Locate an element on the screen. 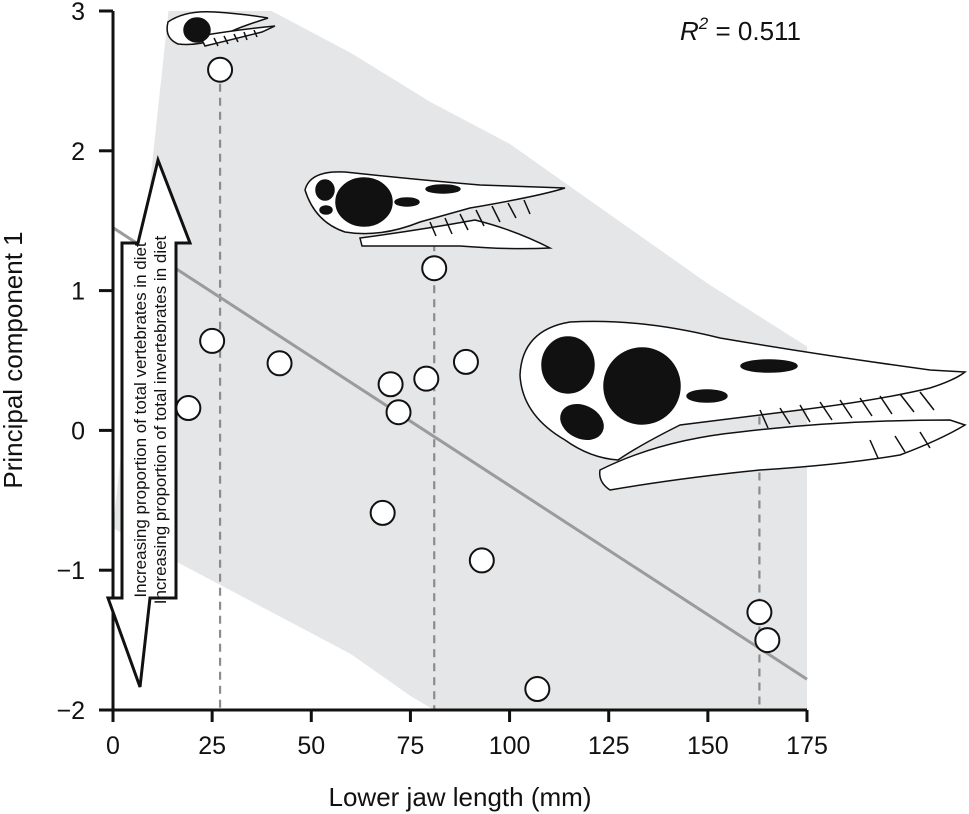 Image resolution: width=969 pixels, height=814 pixels. x-tick-label: 0 is located at coordinates (113, 746).